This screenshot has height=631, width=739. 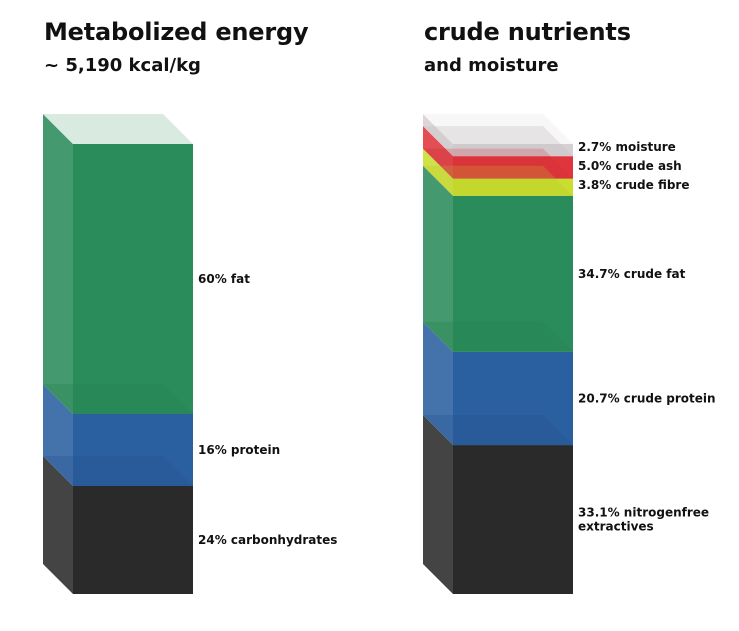 What do you see at coordinates (498, 336) in the screenshot?
I see `nutrient-34-7-crude-fat-inner-edge` at bounding box center [498, 336].